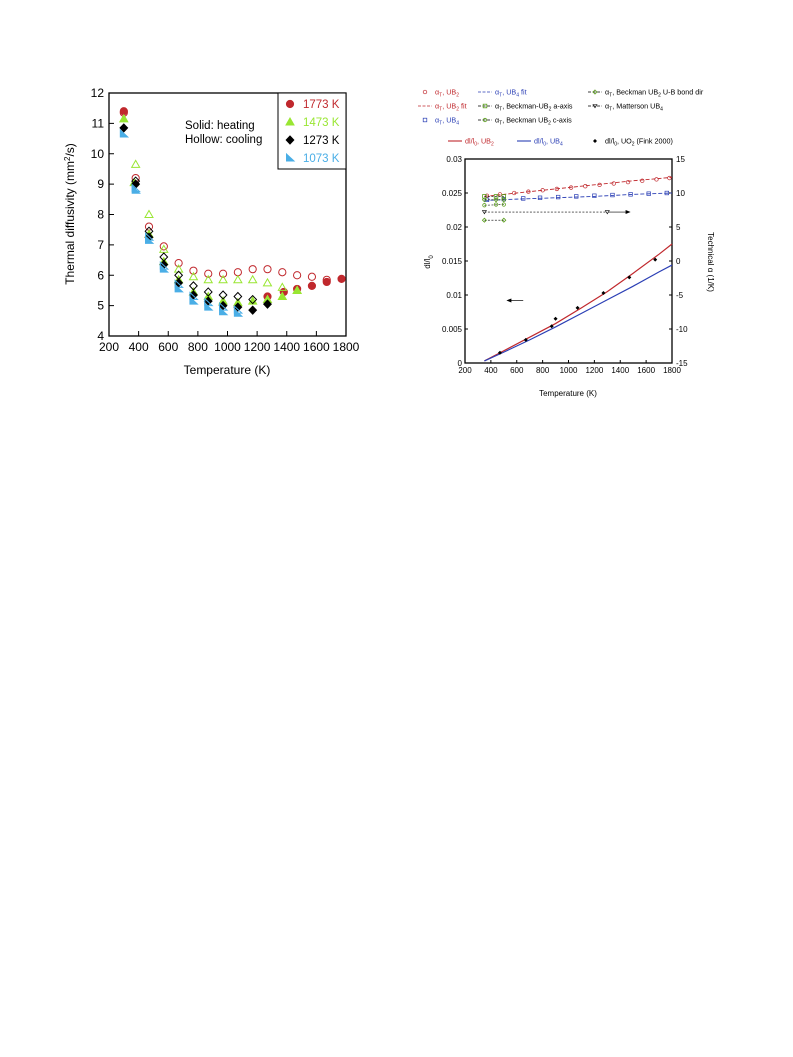 Image resolution: width=793 pixels, height=1057 pixels. What do you see at coordinates (447, 93) in the screenshot?
I see `legend-label: αT, UB2` at bounding box center [447, 93].